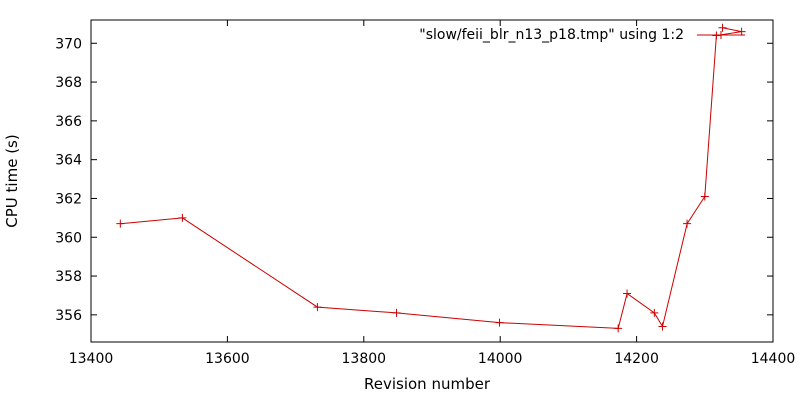 Image resolution: width=800 pixels, height=400 pixels. I want to click on x-tick-label: 13800, so click(364, 359).